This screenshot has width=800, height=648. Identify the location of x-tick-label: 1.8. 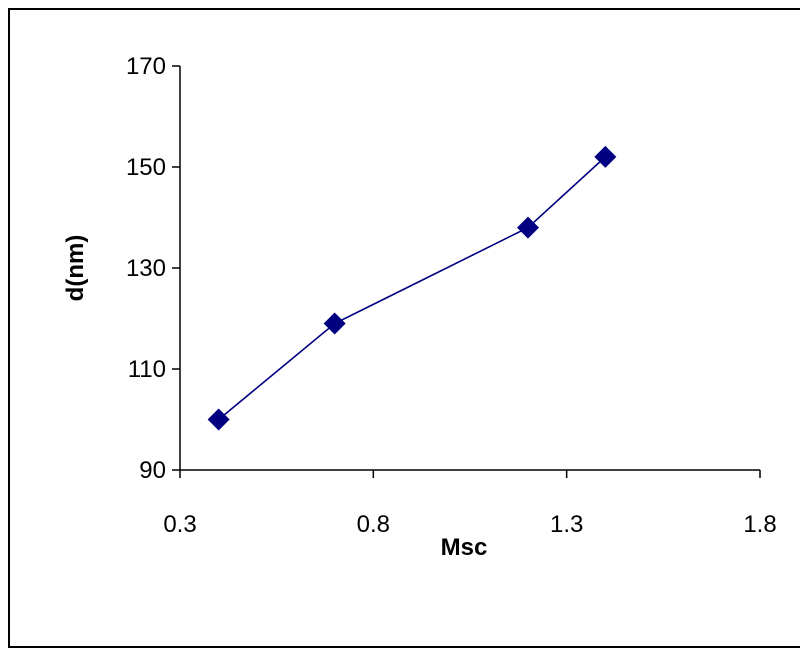
(759, 524).